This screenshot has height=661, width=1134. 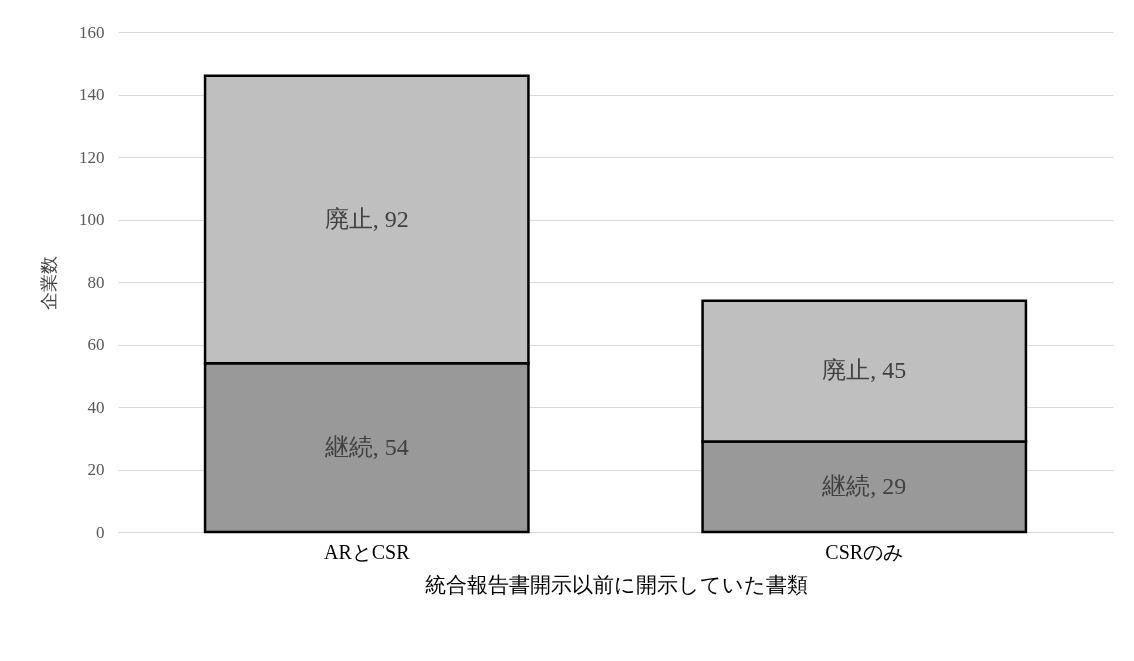 I want to click on y-axis-title: 企業数, so click(x=49, y=282).